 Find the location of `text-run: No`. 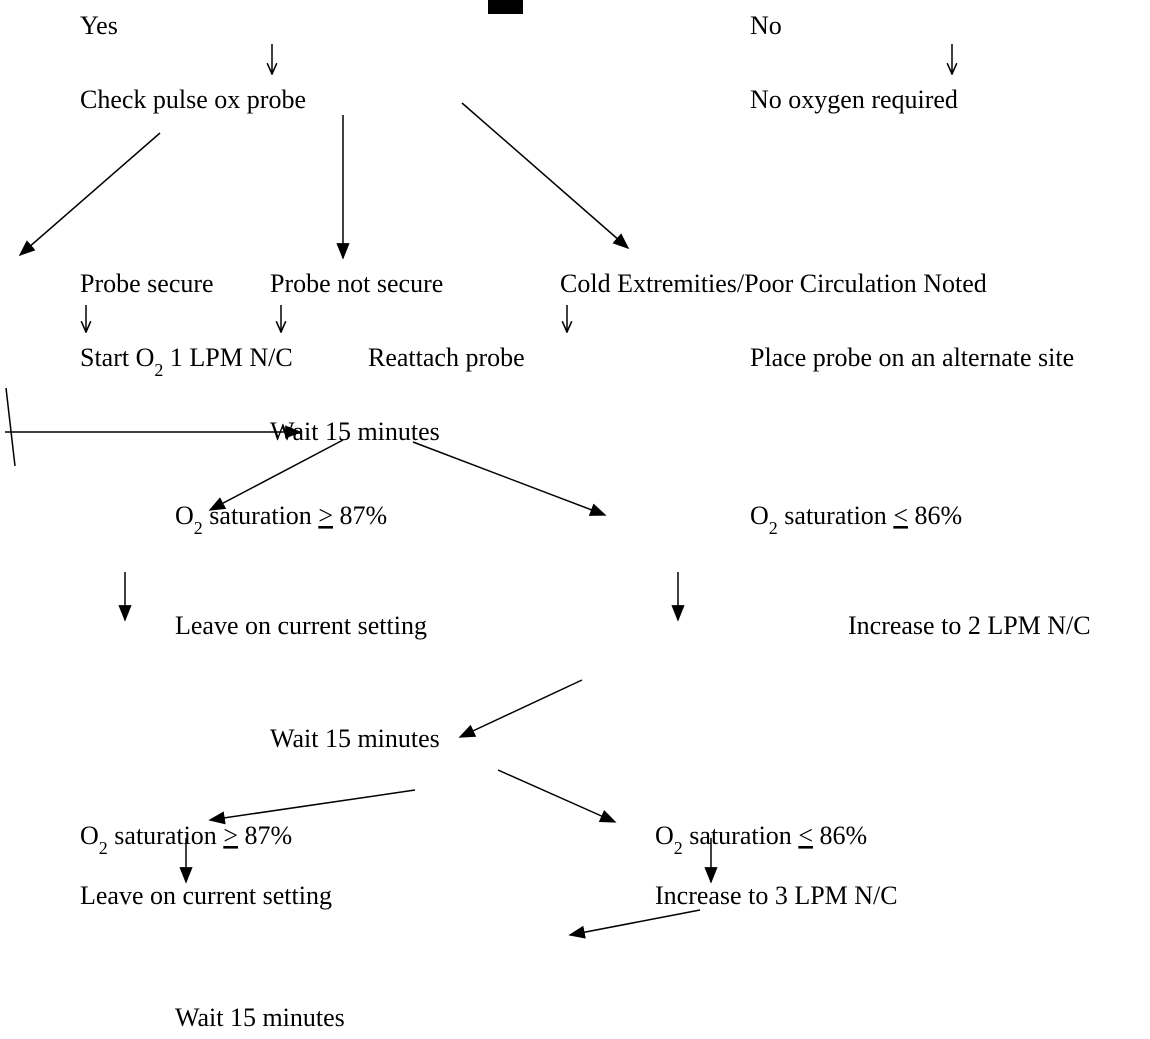

text-run: No is located at coordinates (766, 25).